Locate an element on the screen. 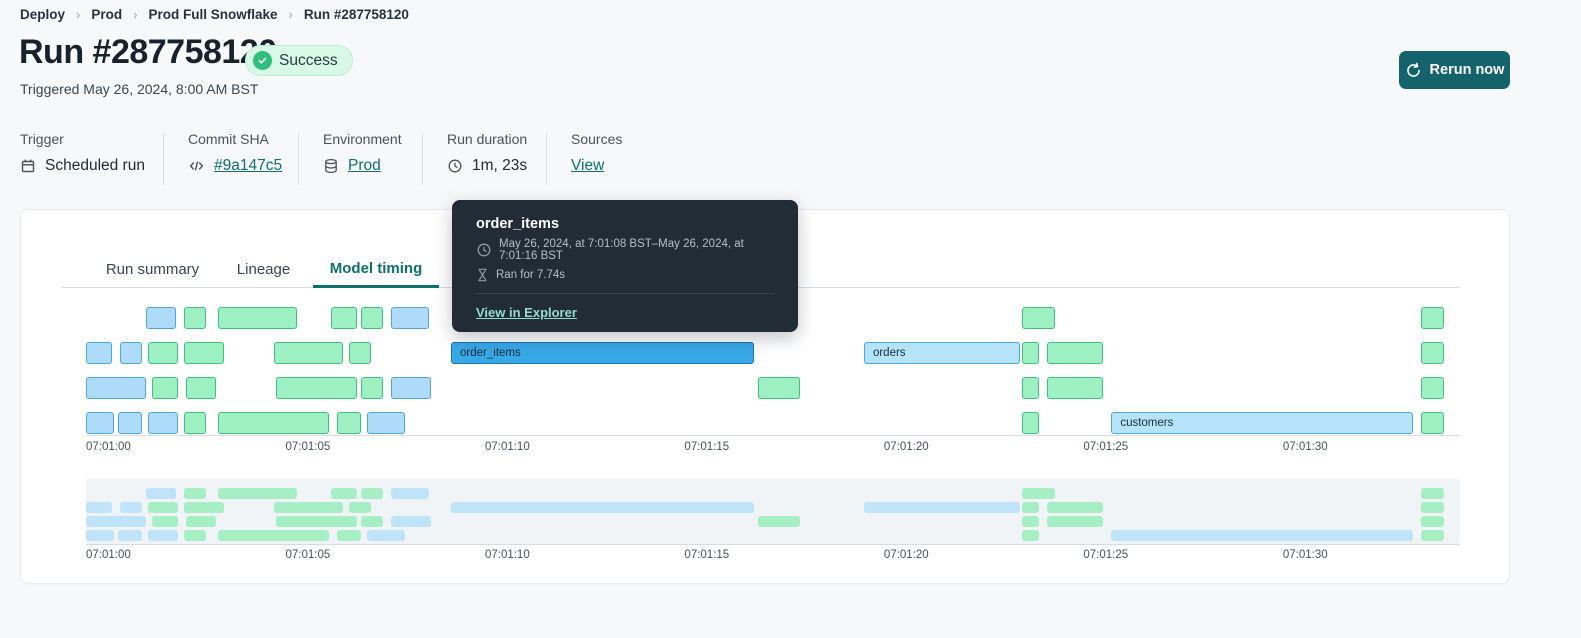 This screenshot has height=638, width=1581. minimap-tick: 07:01:25 is located at coordinates (1106, 555).